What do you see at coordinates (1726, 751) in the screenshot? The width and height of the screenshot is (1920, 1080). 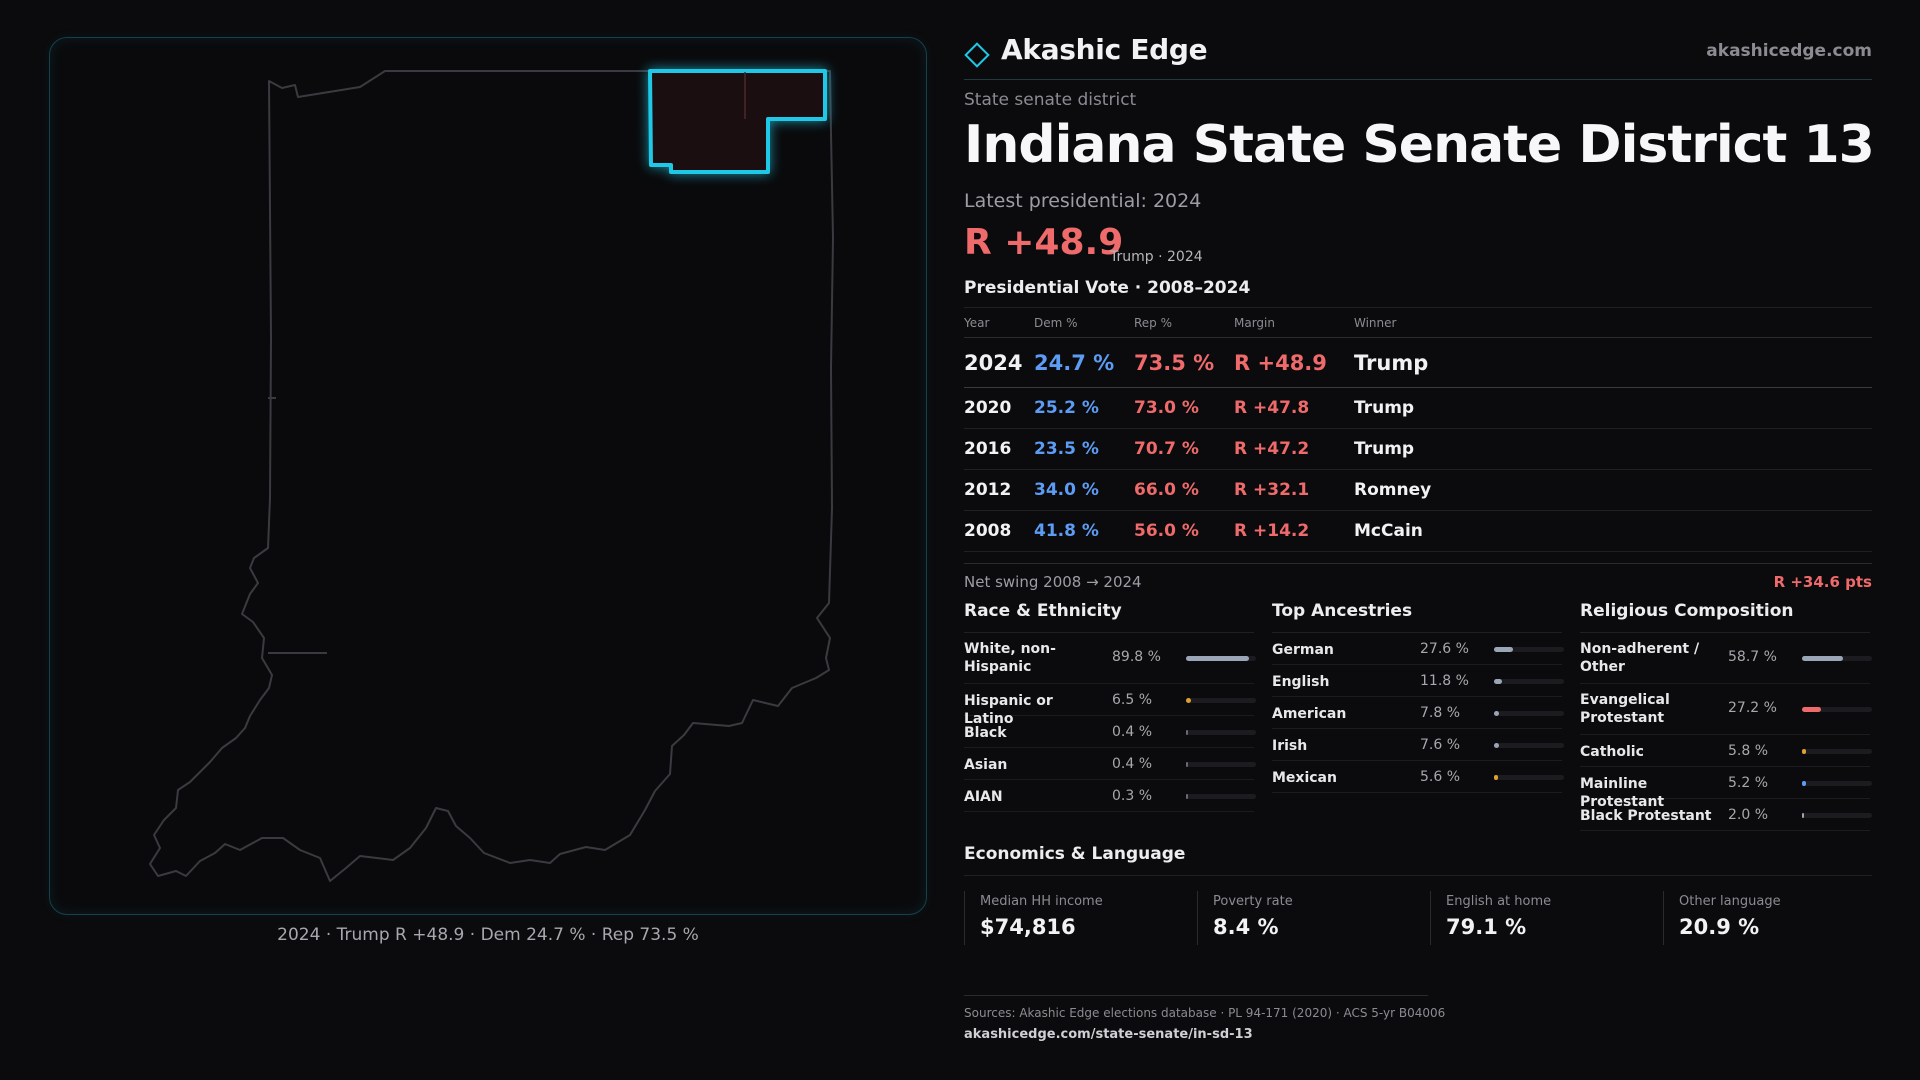 I see `list-item: Catholic 5.8 %` at bounding box center [1726, 751].